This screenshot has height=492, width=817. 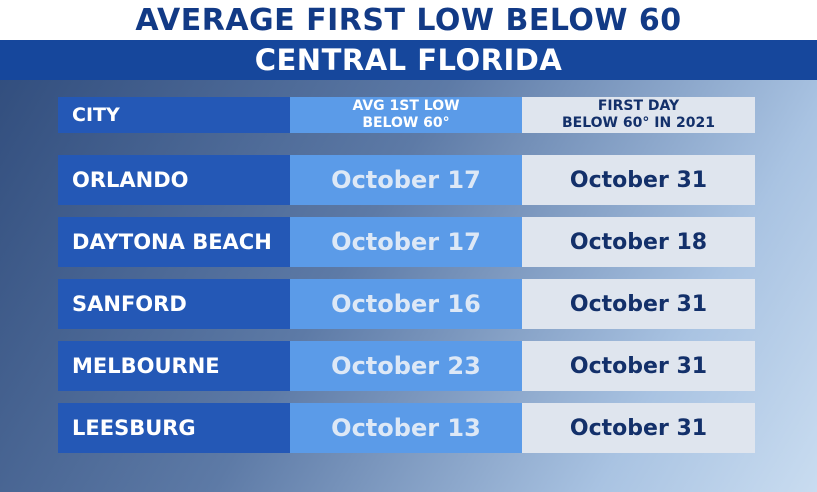 I want to click on date-cell: October 16, so click(x=406, y=304).